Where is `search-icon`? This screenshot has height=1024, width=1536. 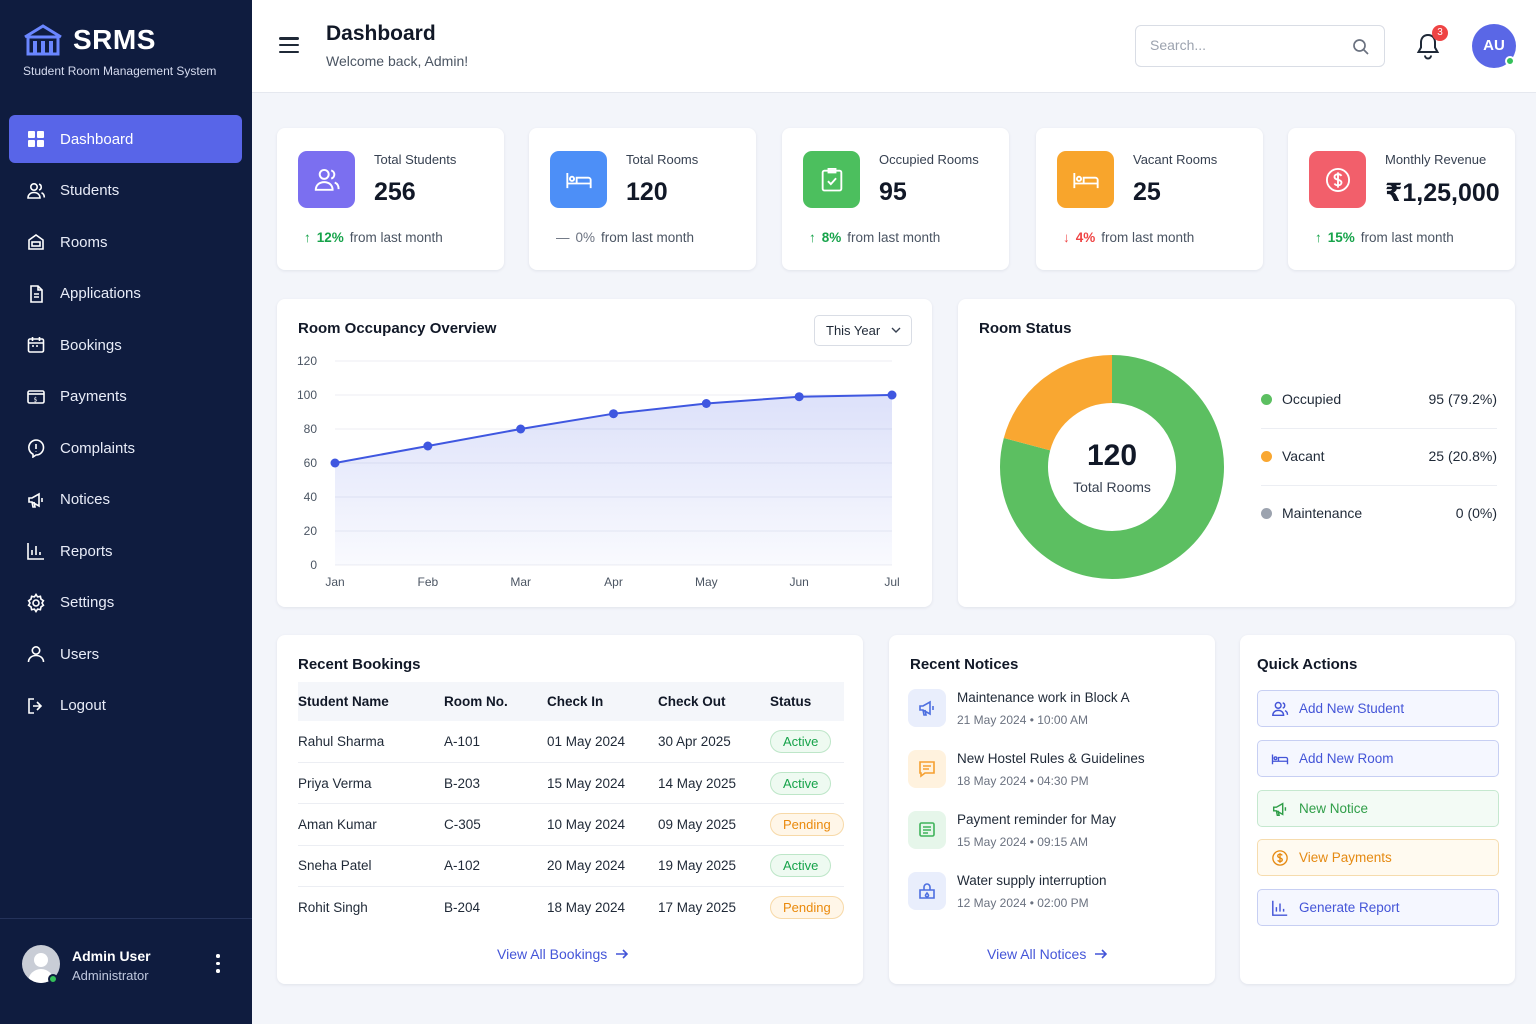 search-icon is located at coordinates (1361, 47).